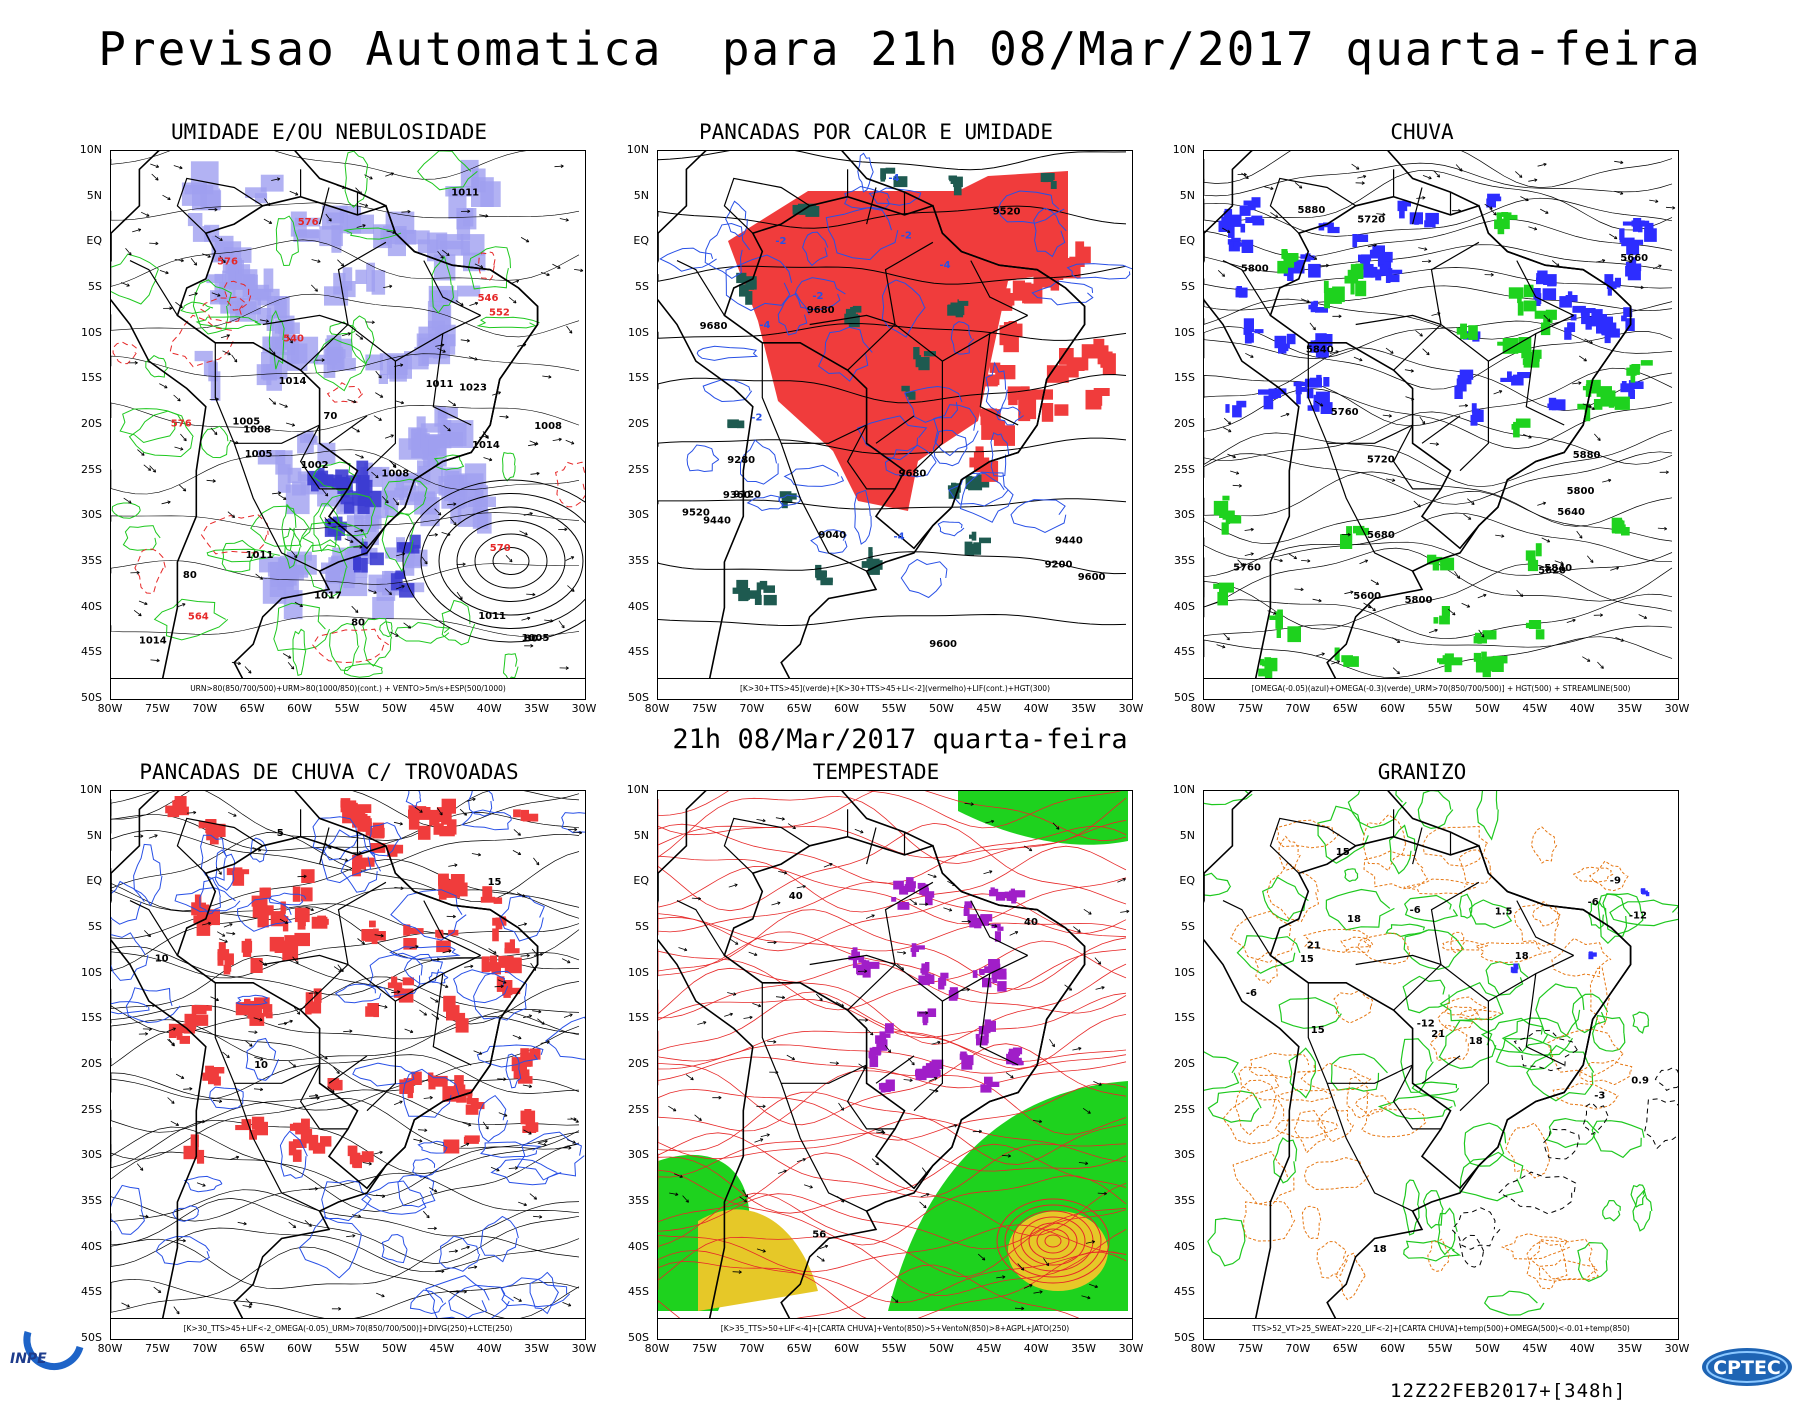  What do you see at coordinates (642, 926) in the screenshot?
I see `latitude-tick-label: 5S` at bounding box center [642, 926].